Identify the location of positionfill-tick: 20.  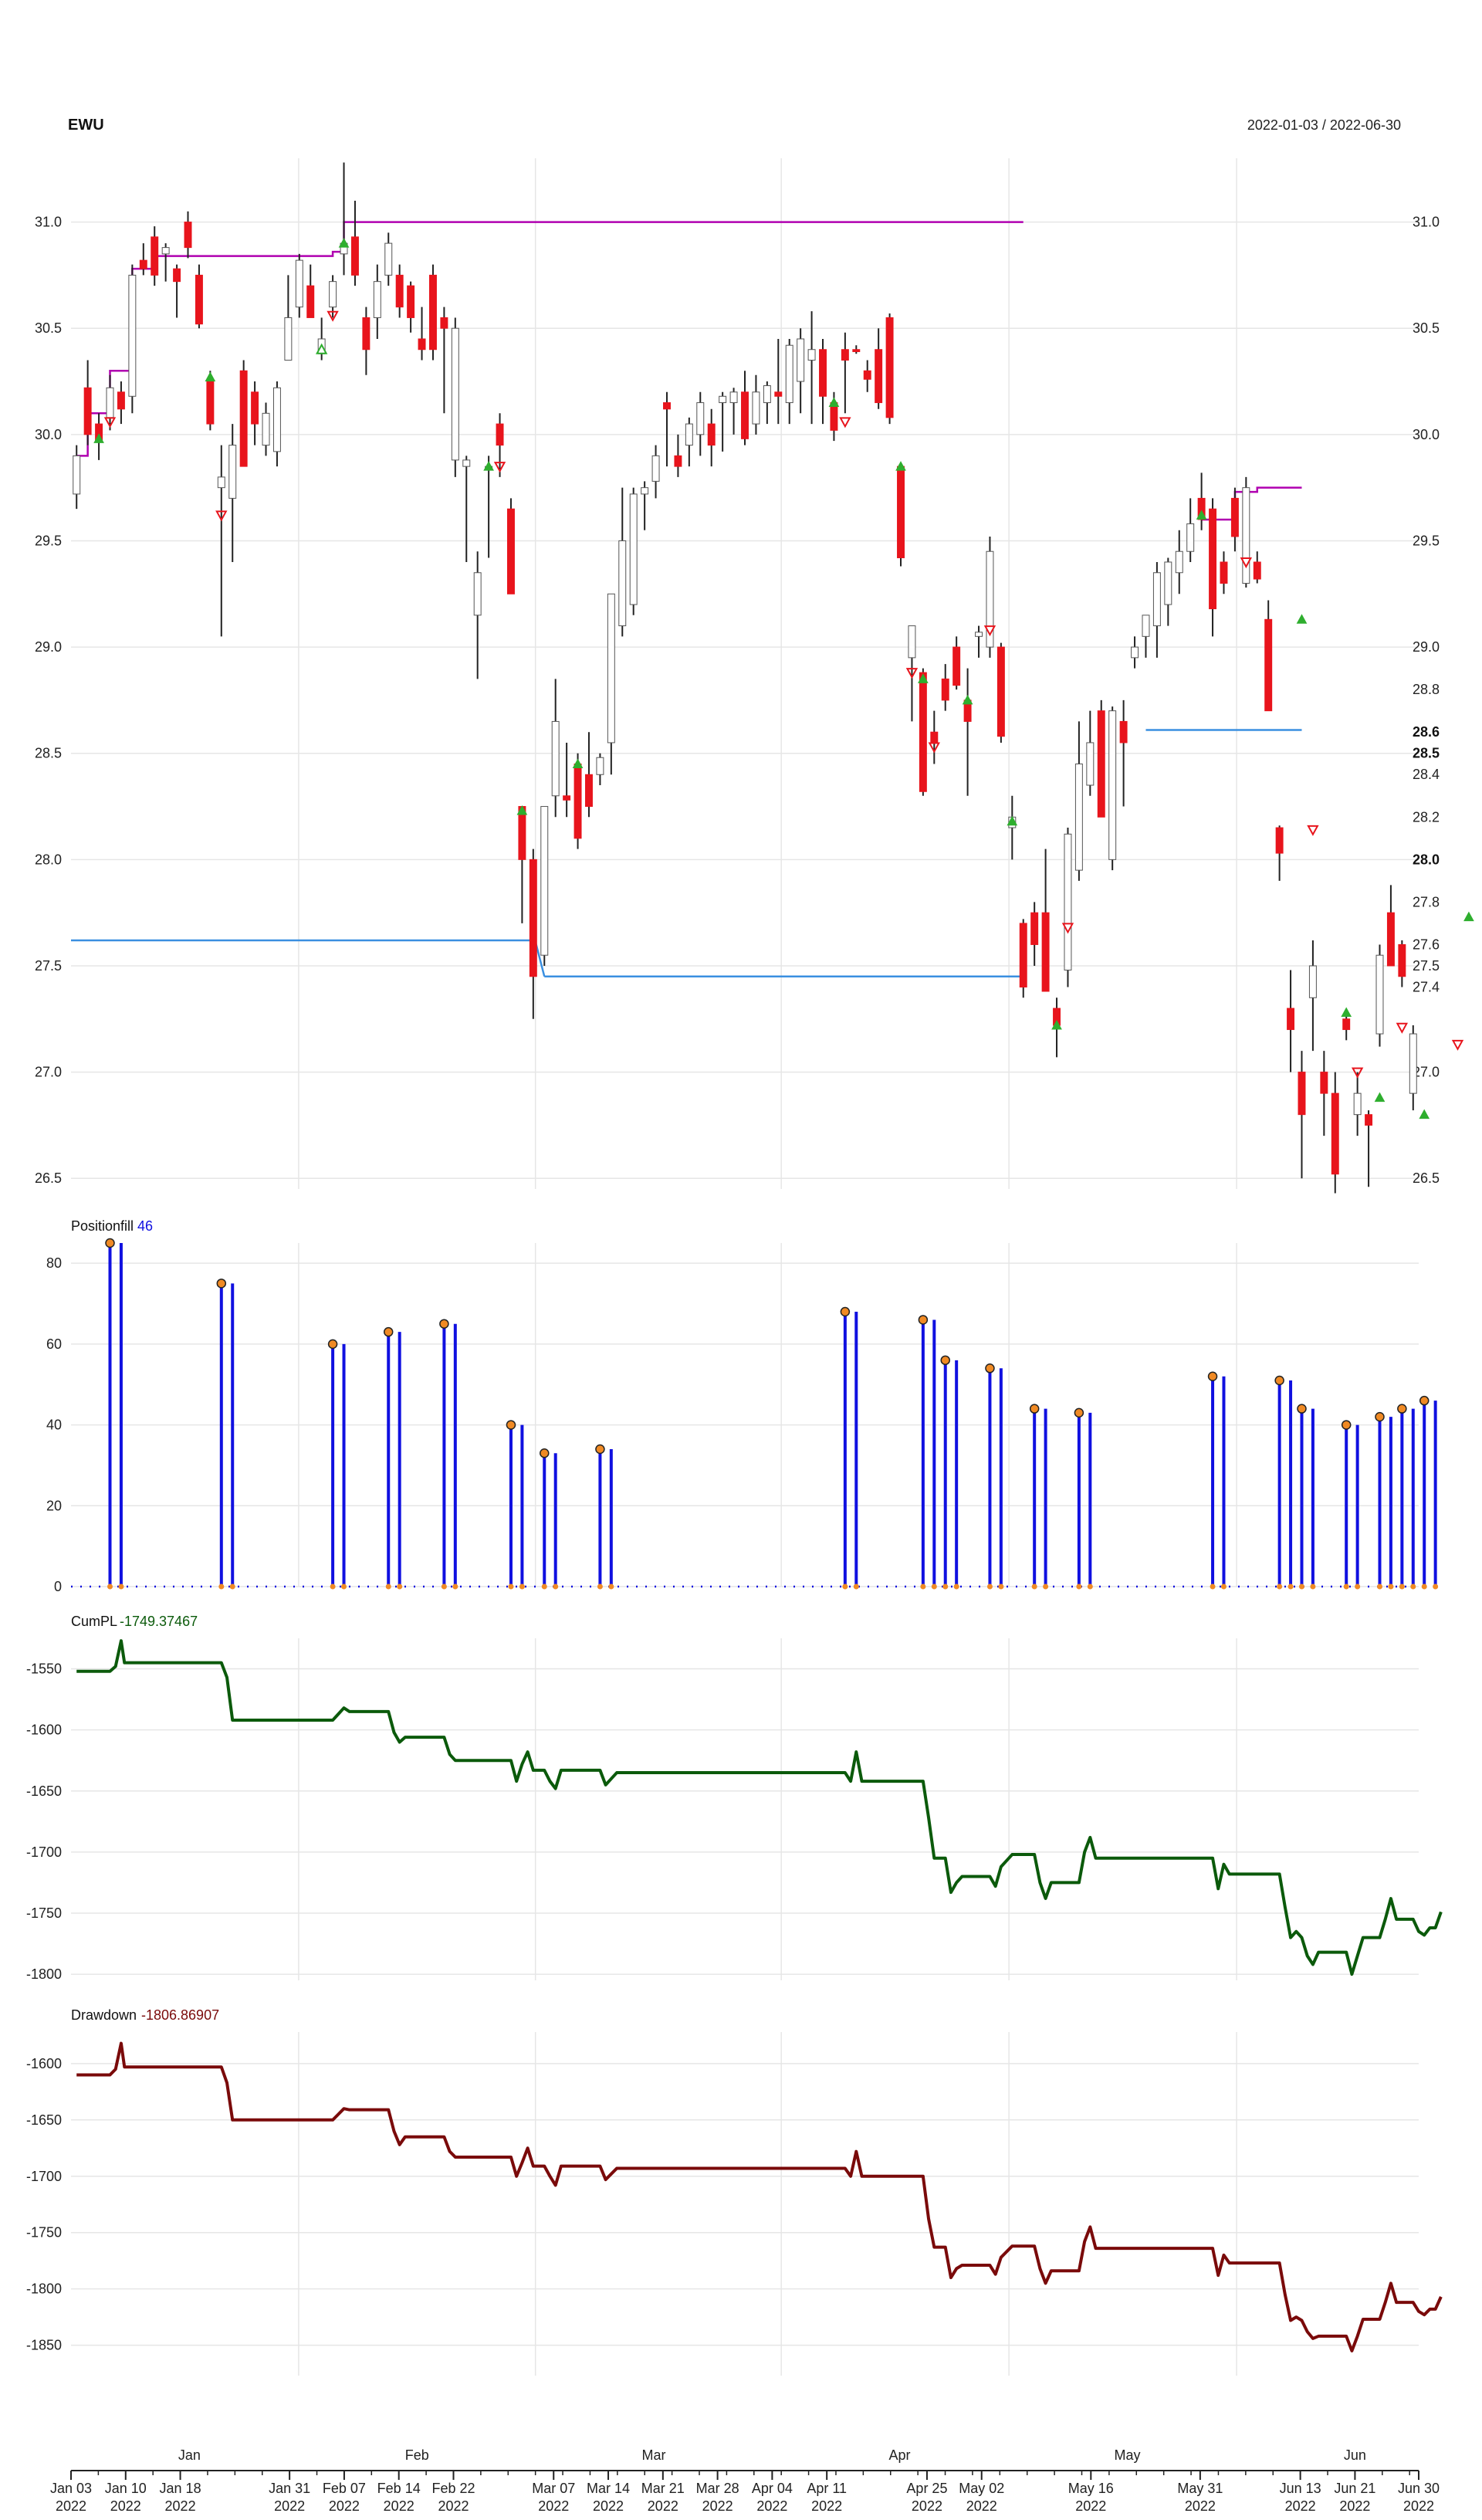
(54, 1505).